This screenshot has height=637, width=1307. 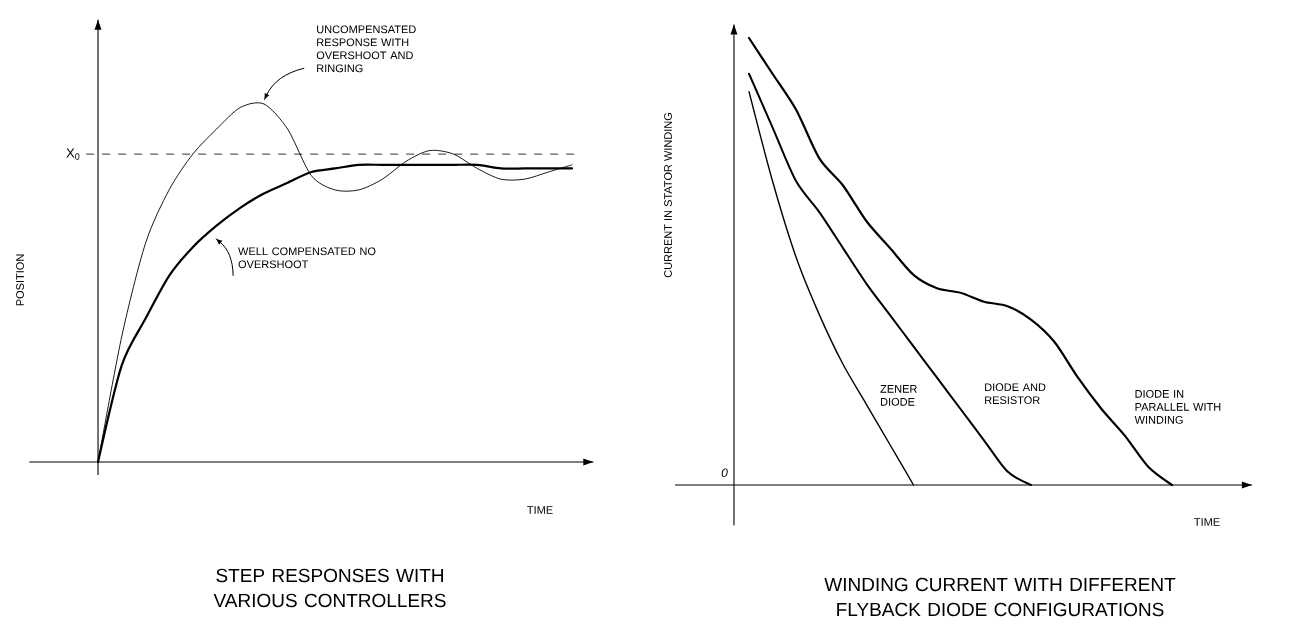 What do you see at coordinates (1015, 394) in the screenshot?
I see `text: DIODE AND RESISTOR` at bounding box center [1015, 394].